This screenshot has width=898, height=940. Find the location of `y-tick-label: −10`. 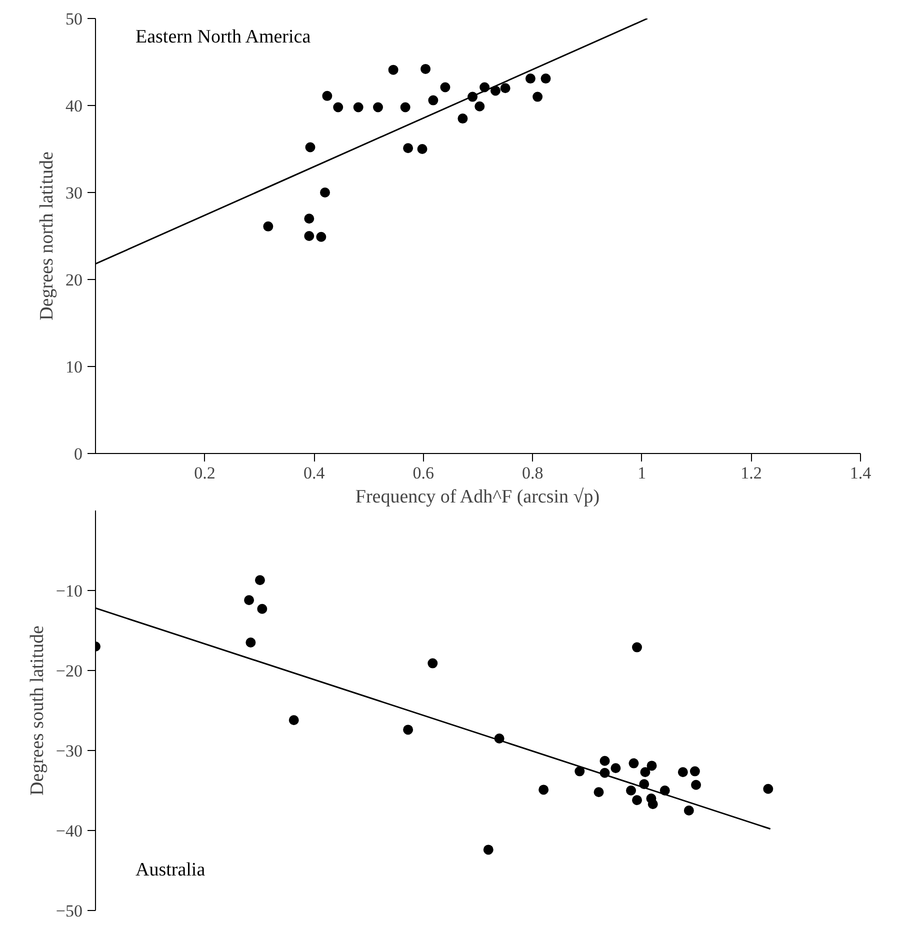

y-tick-label: −10 is located at coordinates (69, 591).